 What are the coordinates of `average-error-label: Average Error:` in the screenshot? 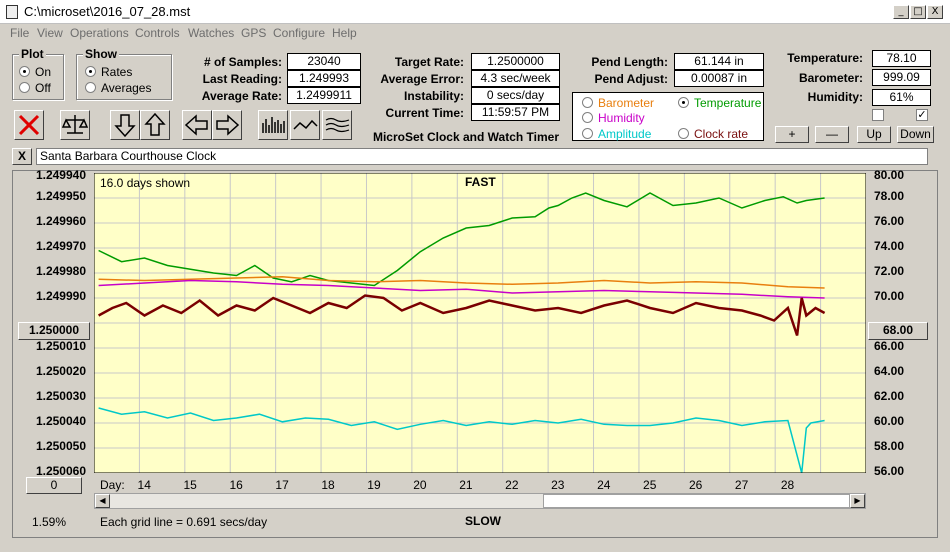 It's located at (422, 79).